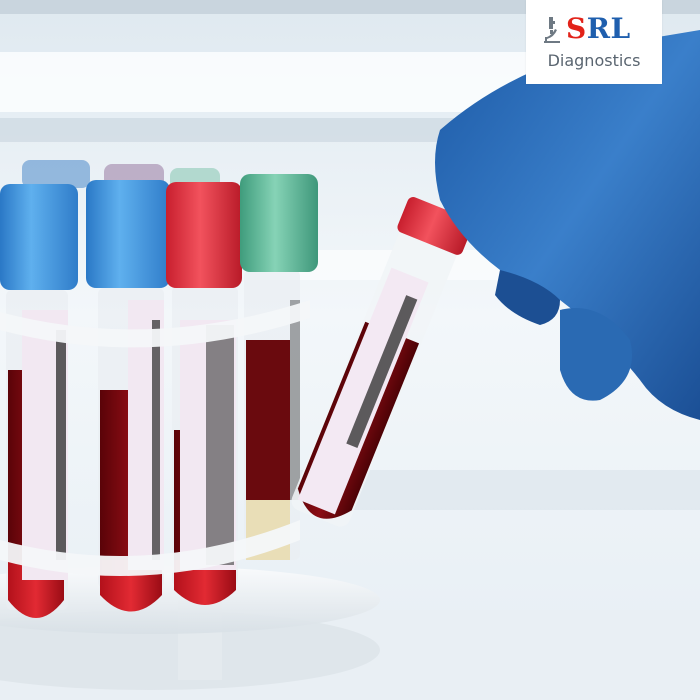 The width and height of the screenshot is (700, 700). Describe the element at coordinates (594, 60) in the screenshot. I see `brand-tagline: Diagnostics` at that location.